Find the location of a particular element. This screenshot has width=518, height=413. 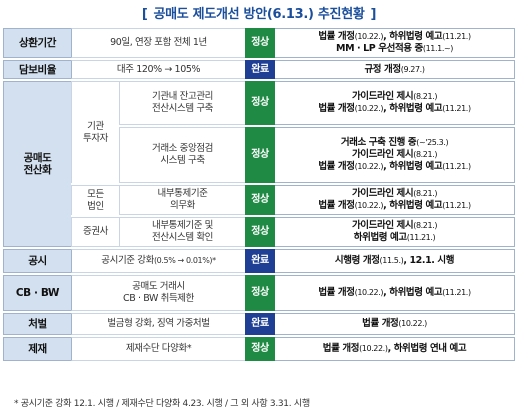

result-cell: 가이드라인 제시(8.21.) 하위법령 예고(11.21.) is located at coordinates (395, 232).